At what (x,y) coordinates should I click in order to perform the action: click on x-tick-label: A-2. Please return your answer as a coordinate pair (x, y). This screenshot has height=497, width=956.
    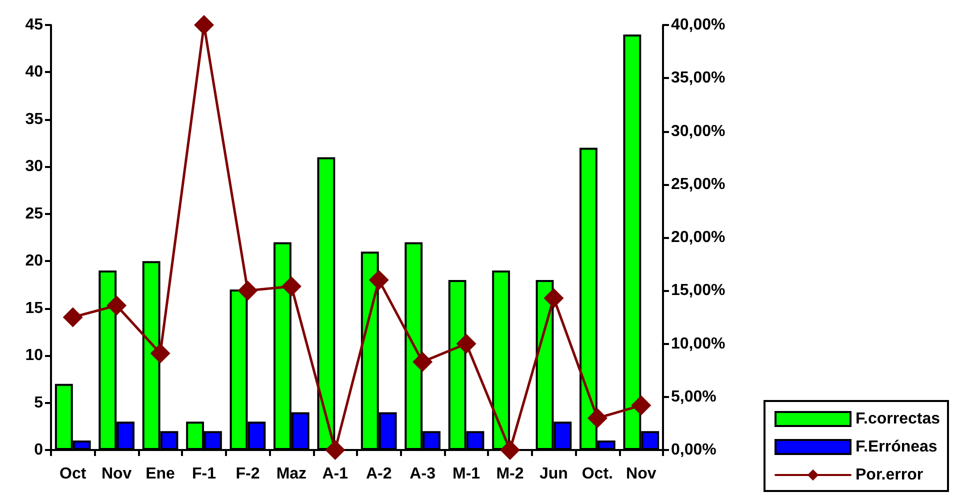
    Looking at the image, I should click on (379, 474).